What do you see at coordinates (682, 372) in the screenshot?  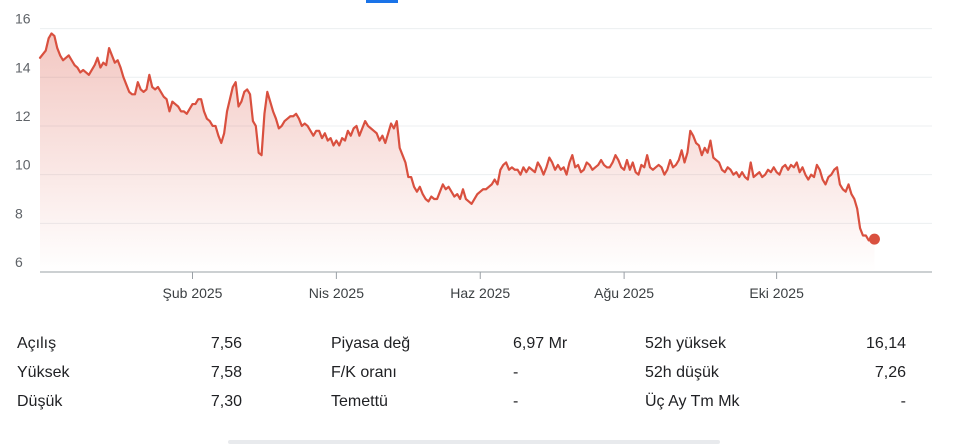 I see `stat-label-52w-low: 52h düşük` at bounding box center [682, 372].